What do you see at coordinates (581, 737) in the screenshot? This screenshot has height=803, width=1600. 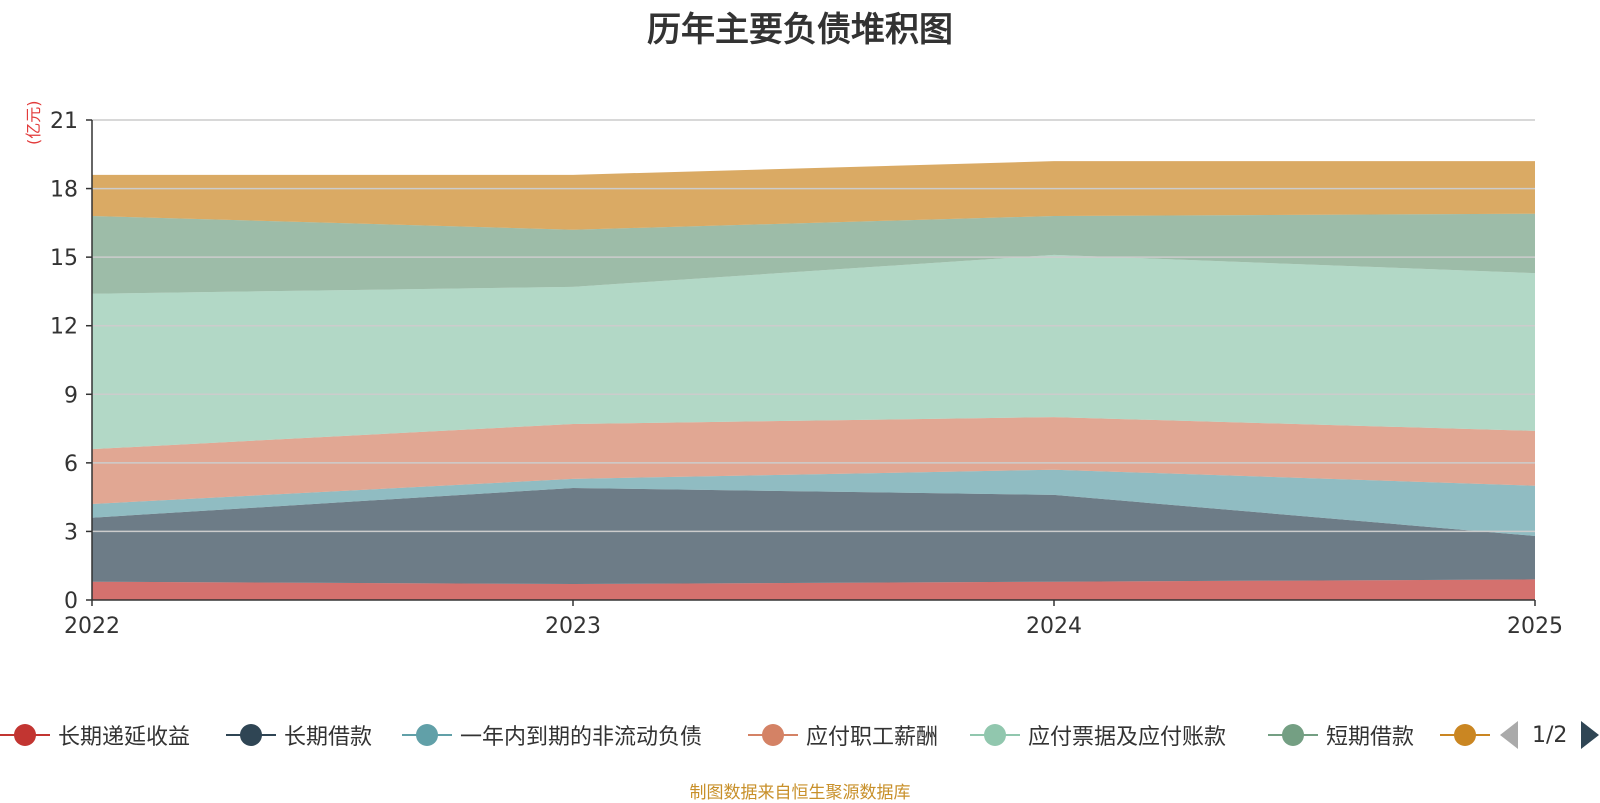 I see `legend-label: 一年内到期的非流动负债` at bounding box center [581, 737].